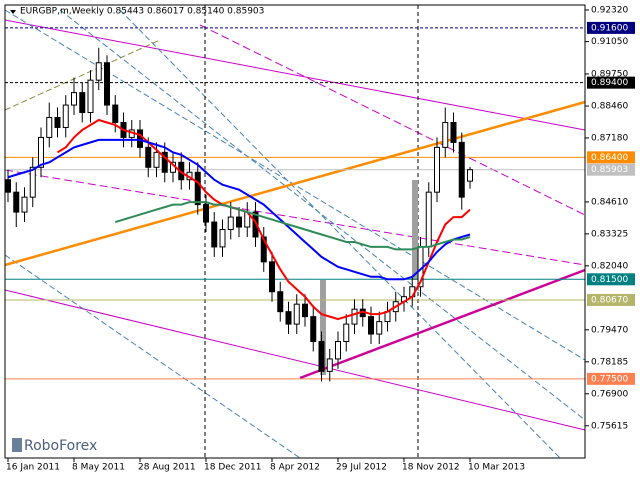 The image size is (640, 480). Describe the element at coordinates (233, 468) in the screenshot. I see `x-tick-label: 18 Dec 2011` at that location.